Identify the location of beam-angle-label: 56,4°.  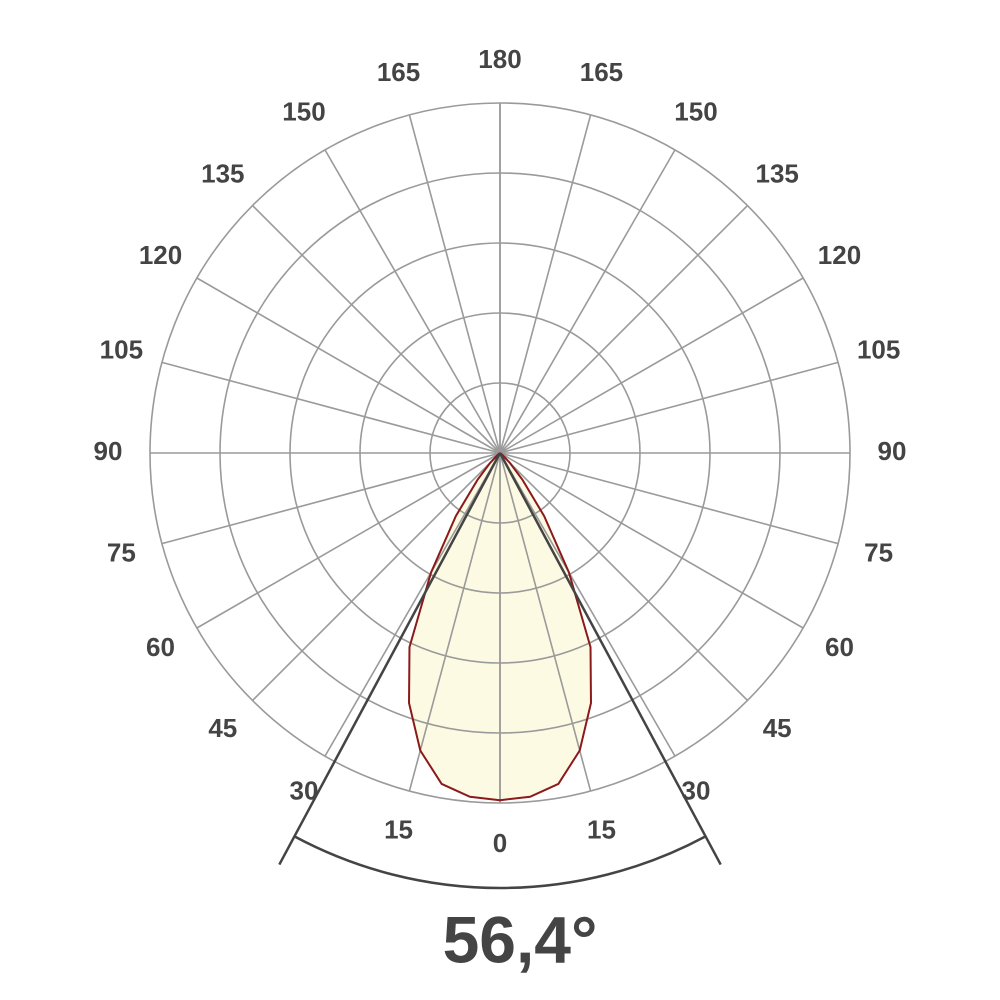
(520, 939).